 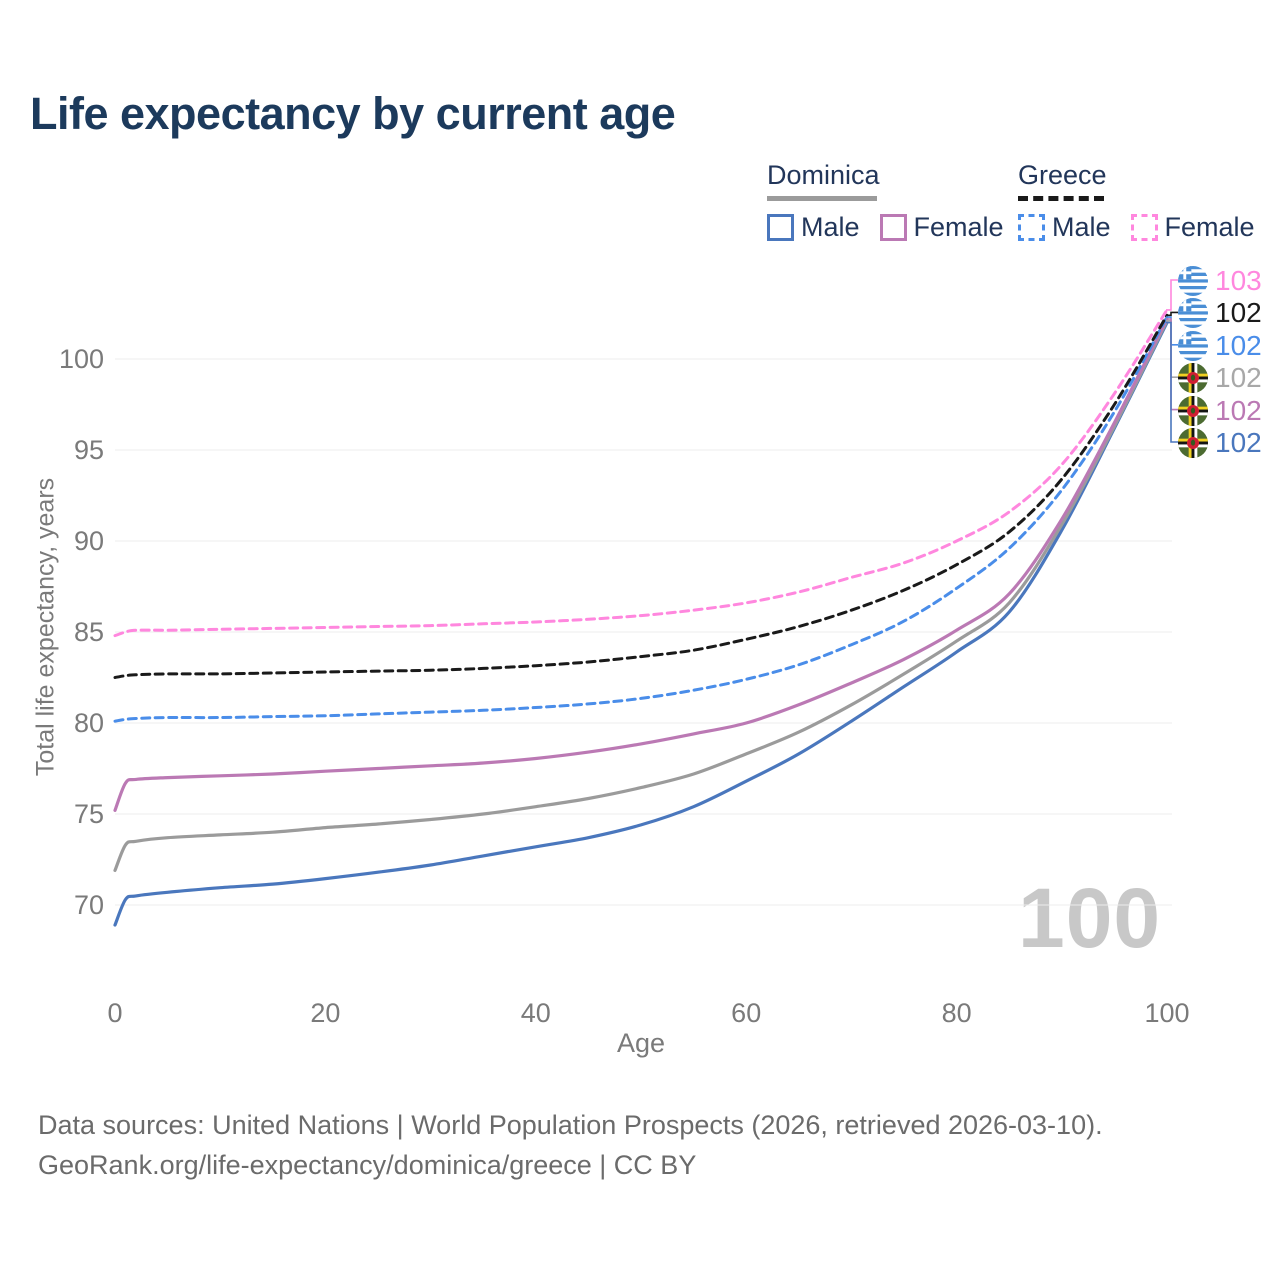 I want to click on legend-swatch-greece-female, so click(x=1144, y=227).